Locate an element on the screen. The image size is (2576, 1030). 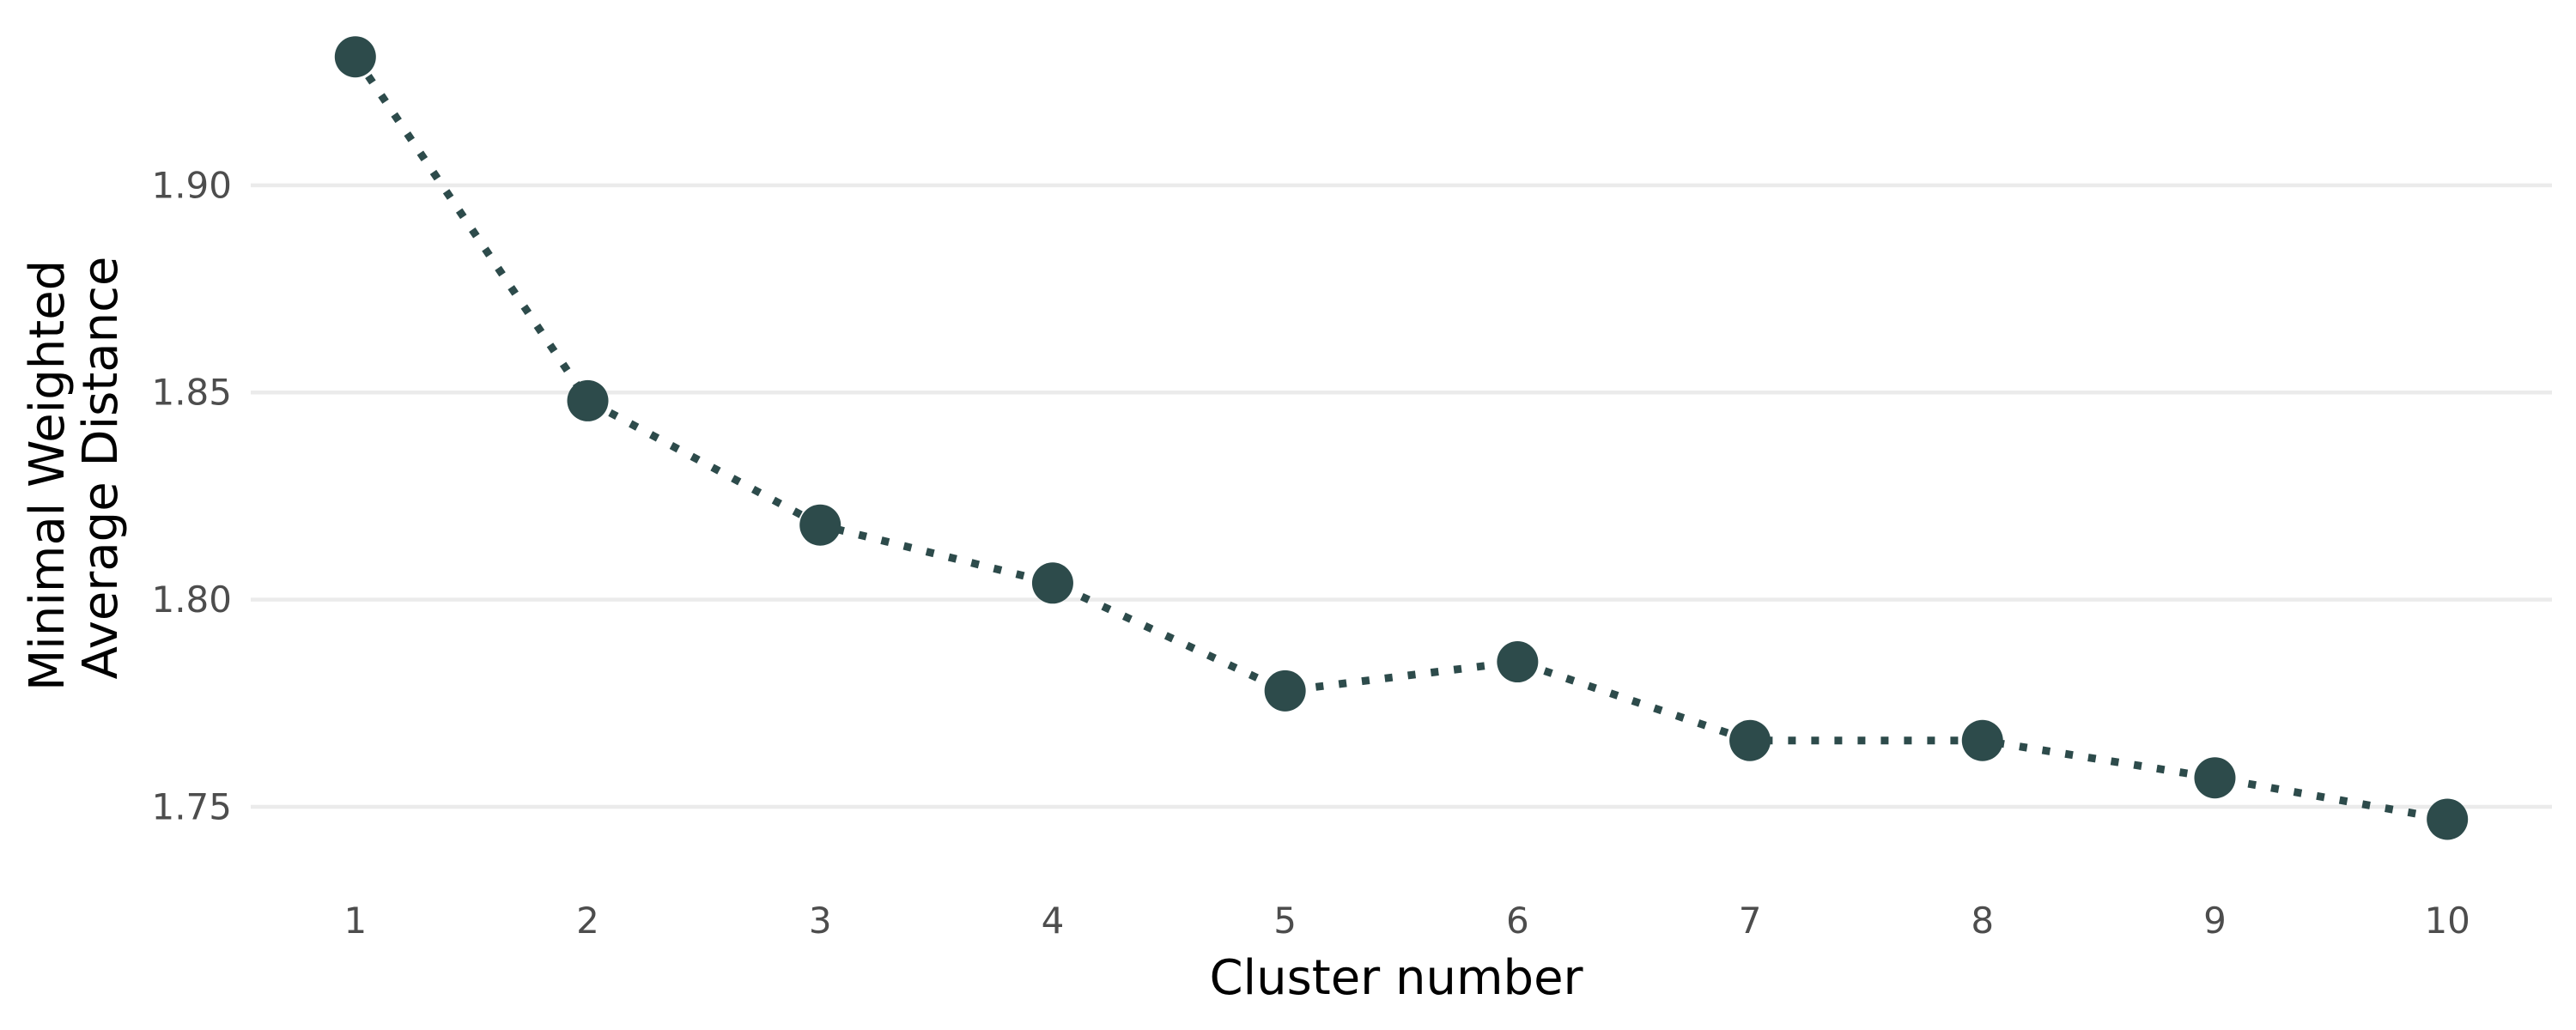
y-axis-ticks: 1.75 1.80 1.85 1.90 is located at coordinates (191, 495).